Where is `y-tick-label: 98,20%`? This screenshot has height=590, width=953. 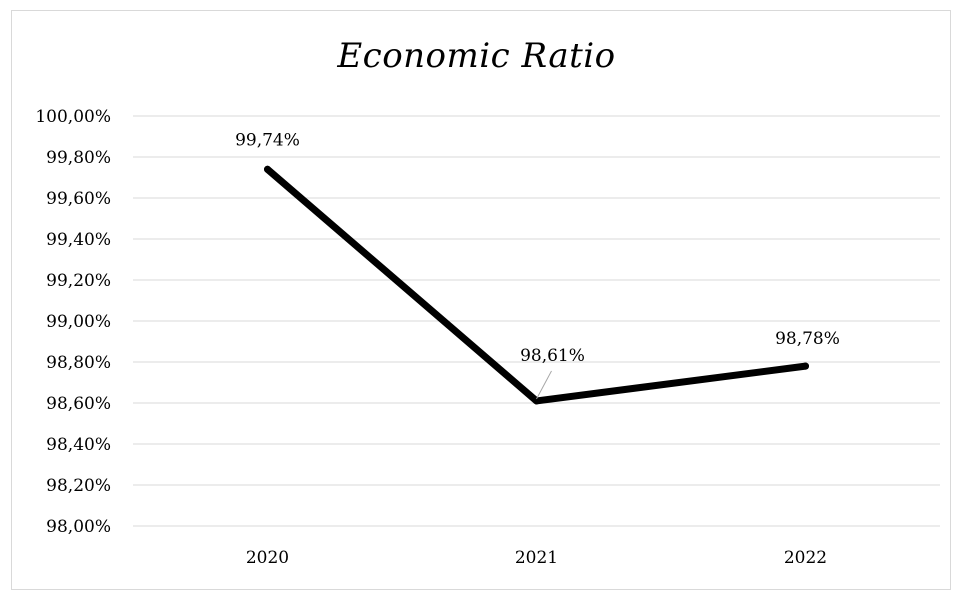
y-tick-label: 98,20% is located at coordinates (78, 486).